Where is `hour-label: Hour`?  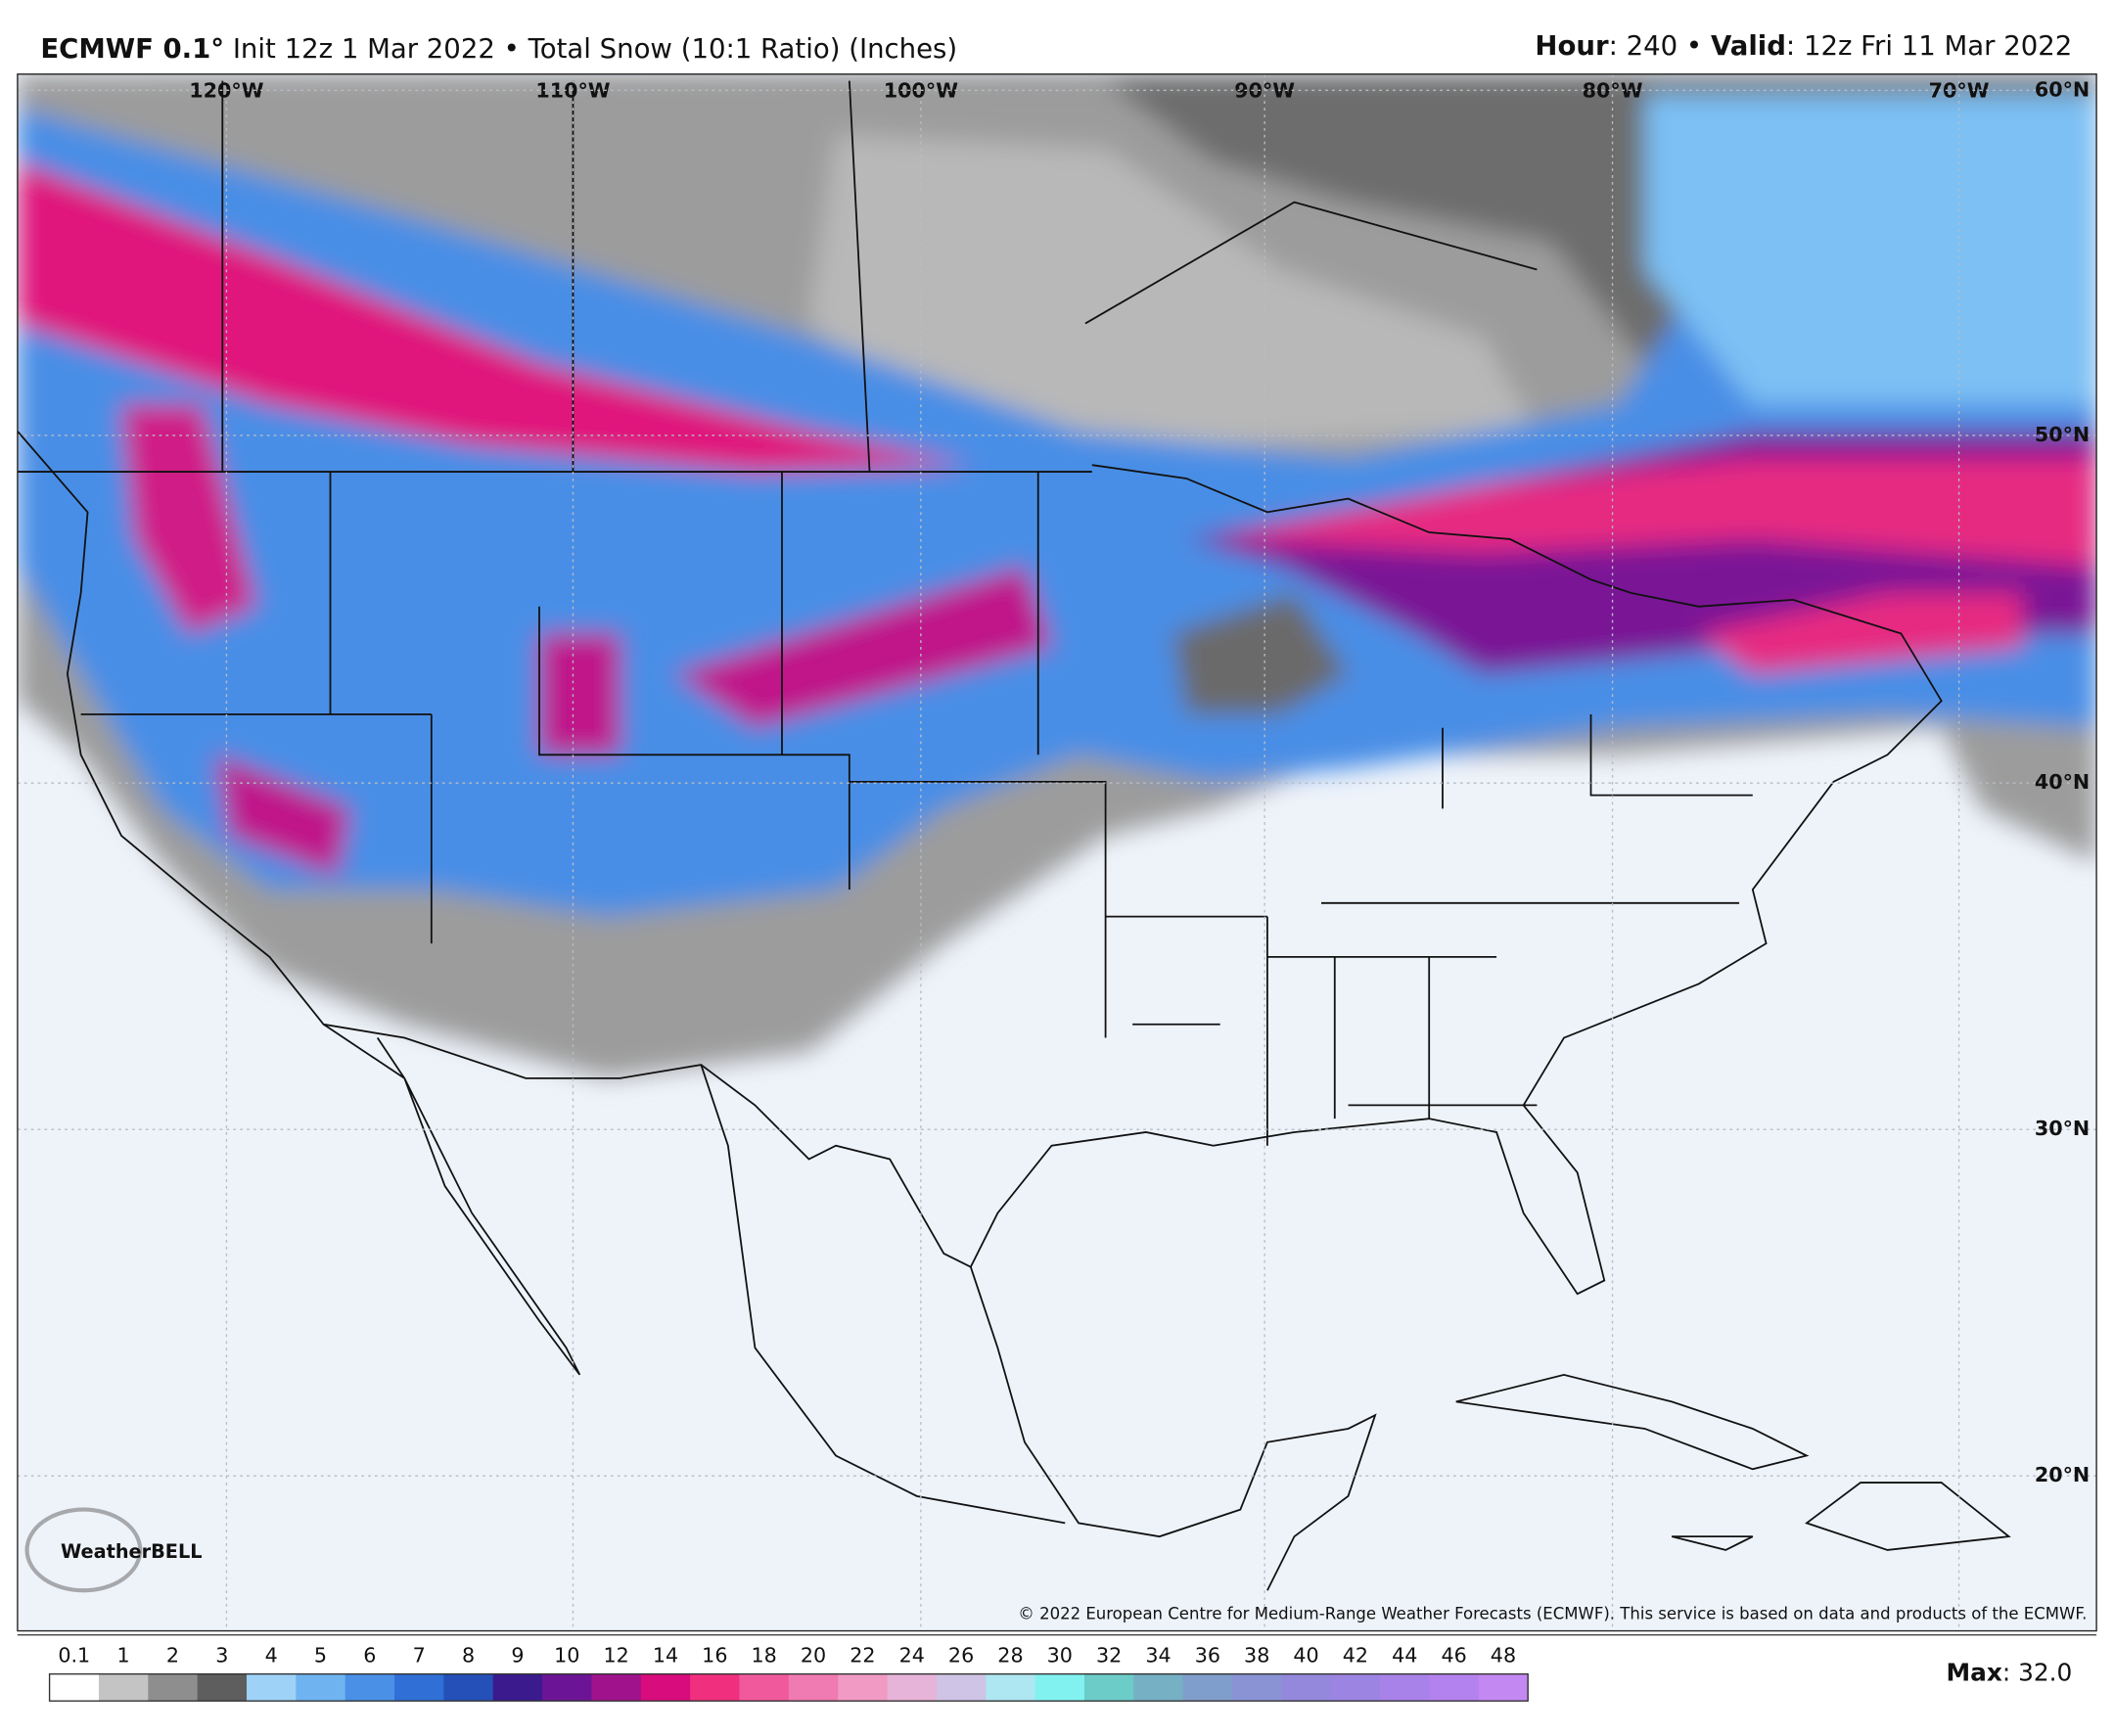
hour-label: Hour is located at coordinates (1572, 46).